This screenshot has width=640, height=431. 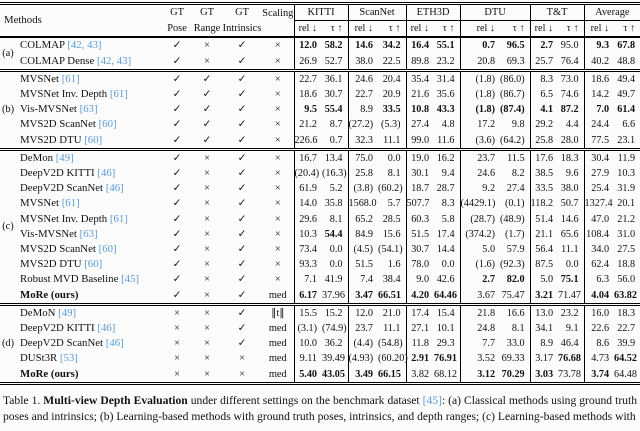 What do you see at coordinates (336, 219) in the screenshot?
I see `cell-kitti-tau: 8.1` at bounding box center [336, 219].